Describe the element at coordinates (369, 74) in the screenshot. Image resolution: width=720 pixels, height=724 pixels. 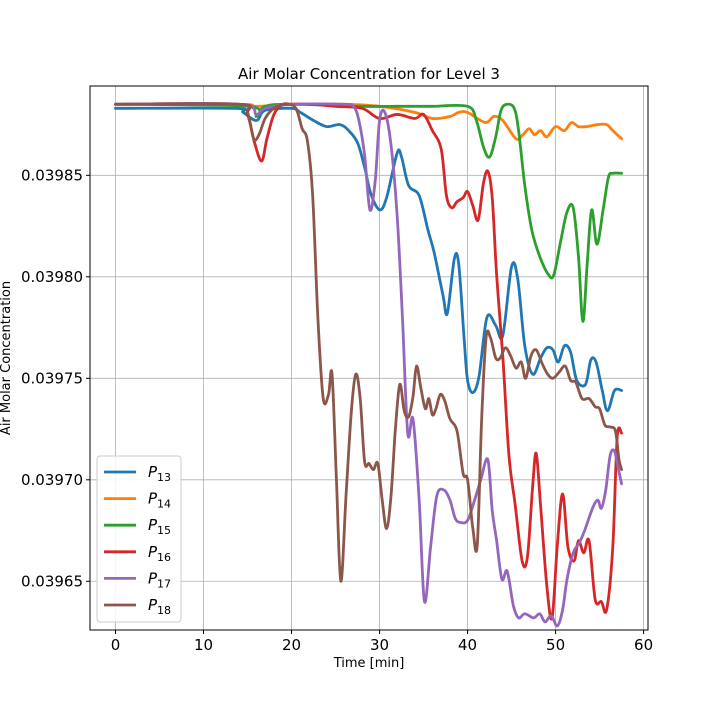
I see `chart-title: Air Molar Concentration for Level 3` at that location.